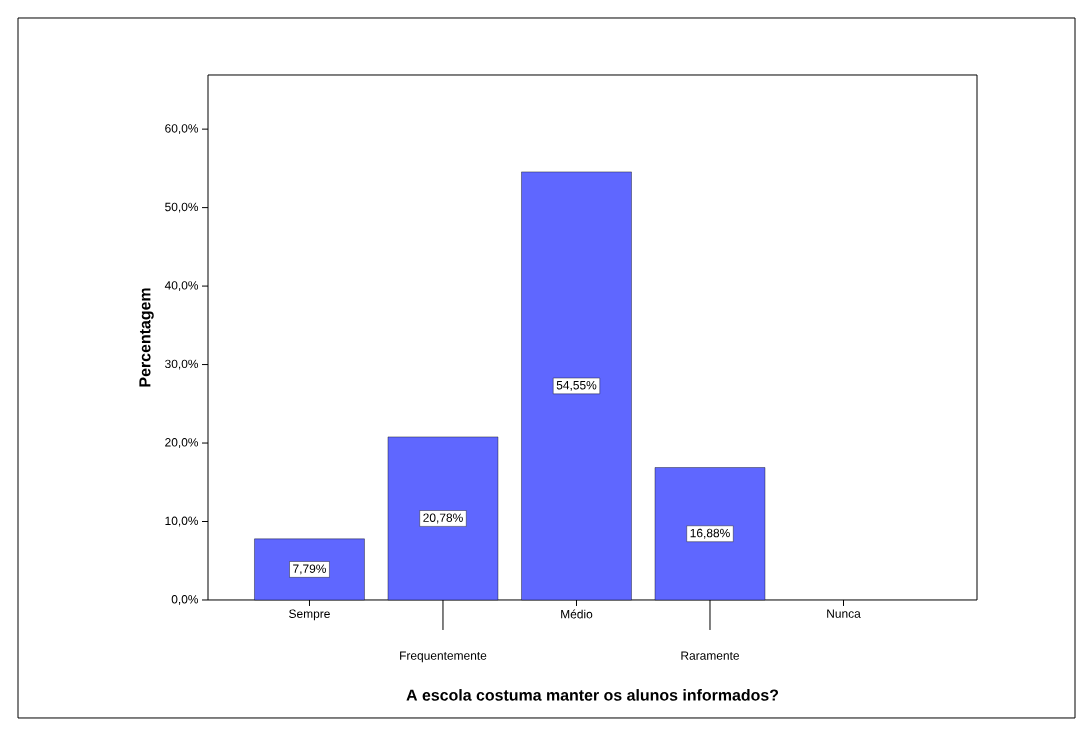 Image resolution: width=1092 pixels, height=736 pixels. Describe the element at coordinates (443, 518) in the screenshot. I see `data-label: 20,78%` at that location.